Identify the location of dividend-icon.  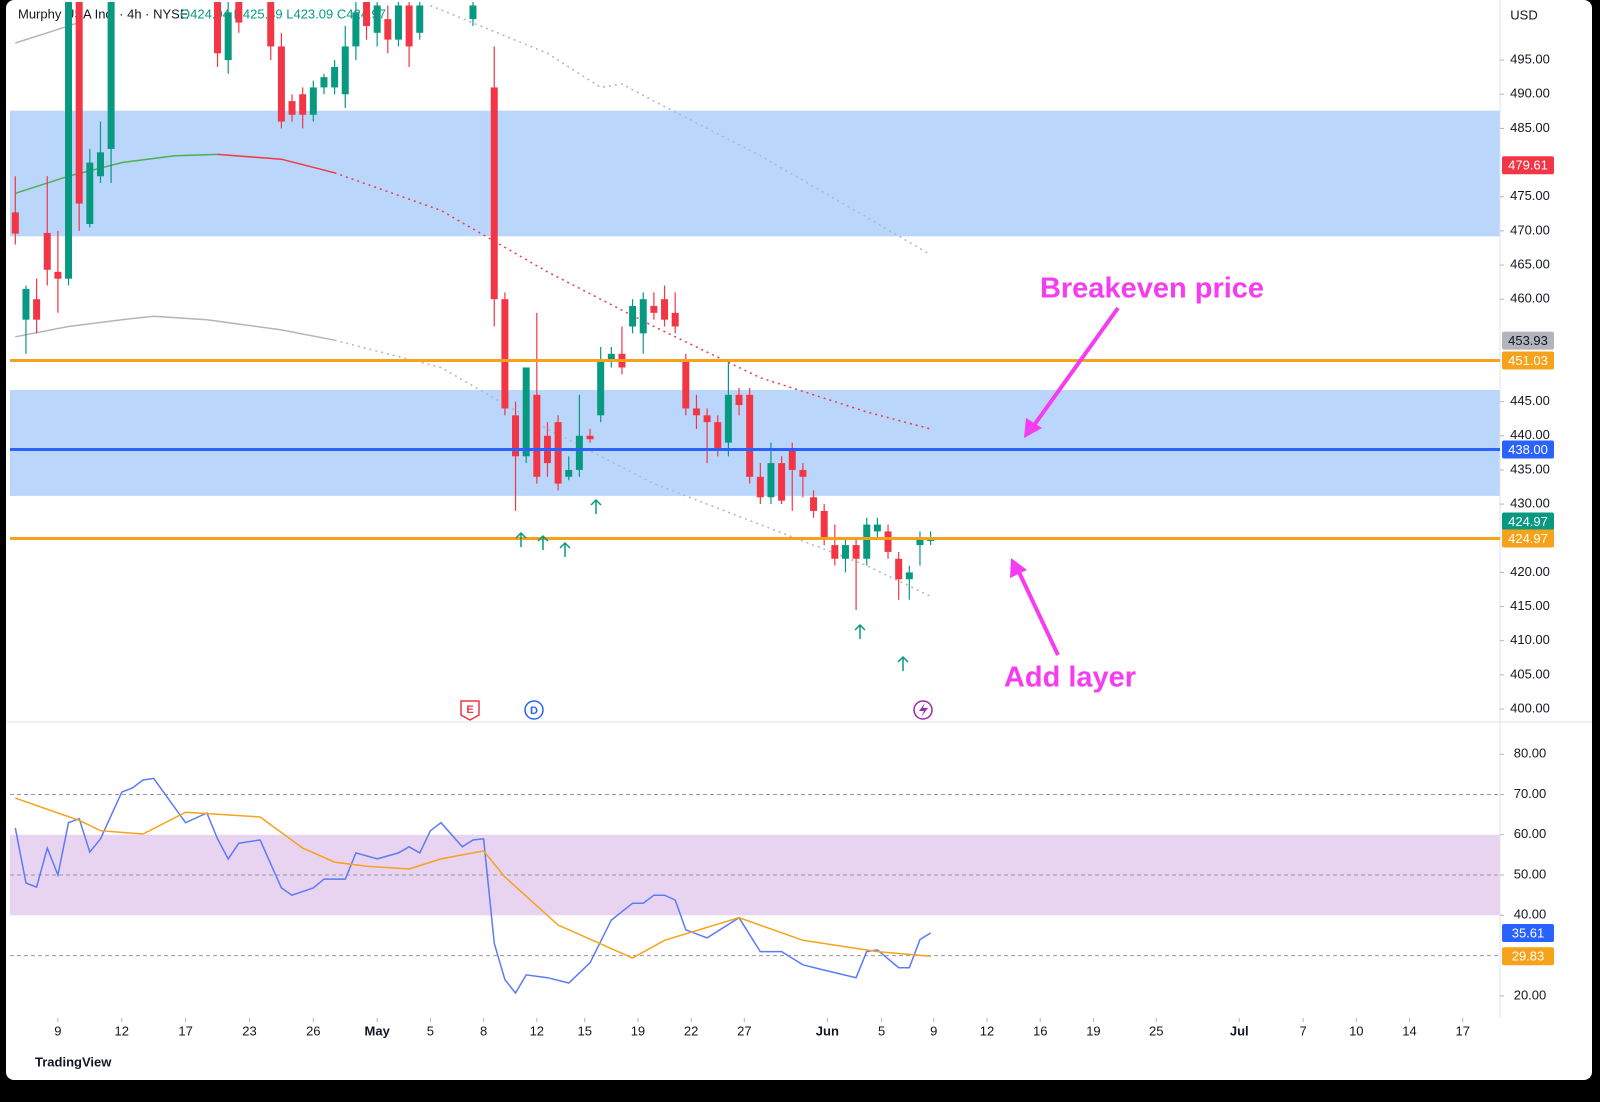
(534, 710).